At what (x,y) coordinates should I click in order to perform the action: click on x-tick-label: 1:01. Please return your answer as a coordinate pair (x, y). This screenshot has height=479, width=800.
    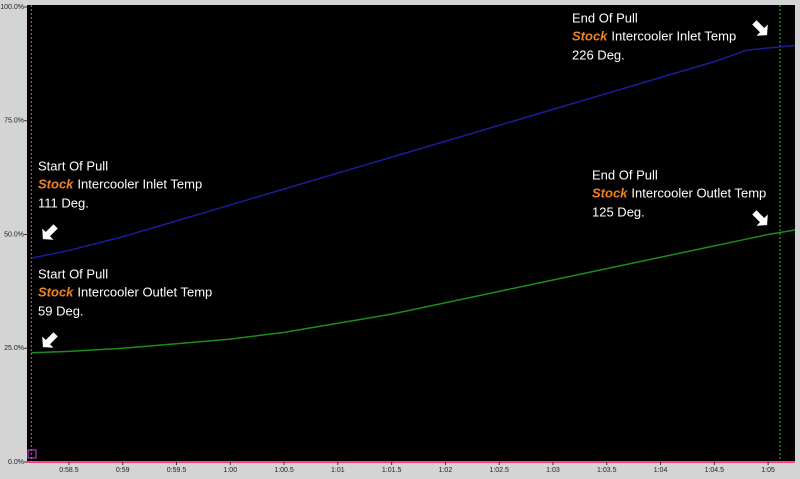
    Looking at the image, I should click on (338, 470).